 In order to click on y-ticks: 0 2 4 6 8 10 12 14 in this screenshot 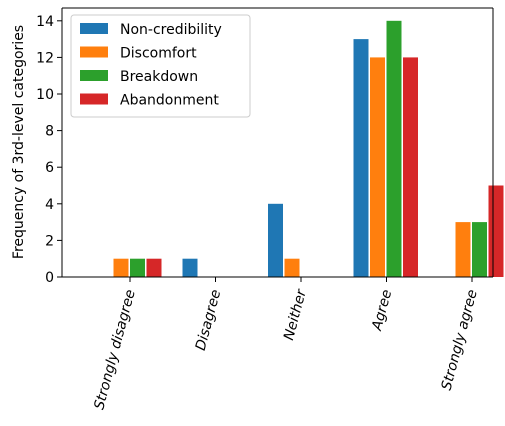, I will do `click(49, 150)`.